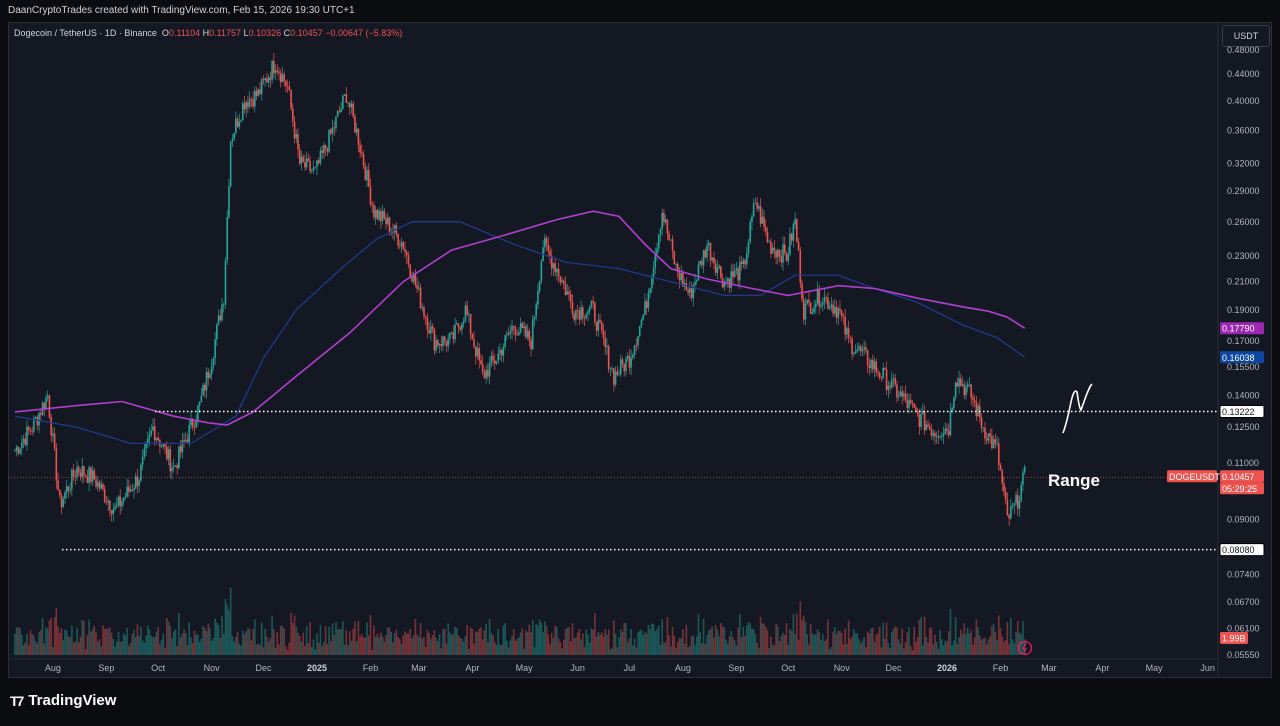 The height and width of the screenshot is (726, 1280). What do you see at coordinates (17, 700) in the screenshot?
I see `tradingview-logo-icon: T7` at bounding box center [17, 700].